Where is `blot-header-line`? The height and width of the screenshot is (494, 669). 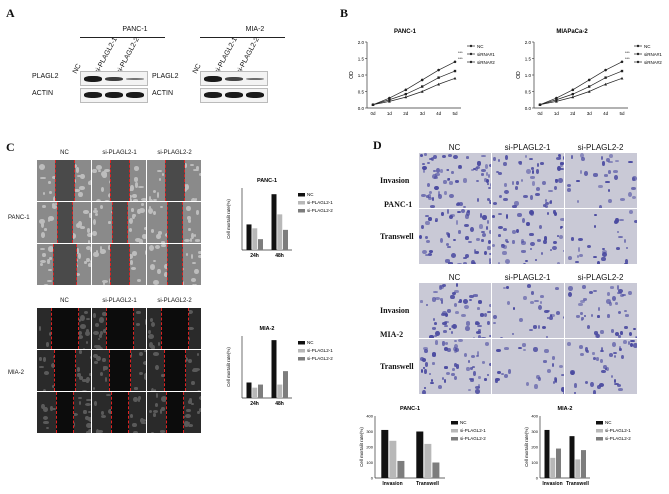
blot-header-line is located at coordinates (122, 37).